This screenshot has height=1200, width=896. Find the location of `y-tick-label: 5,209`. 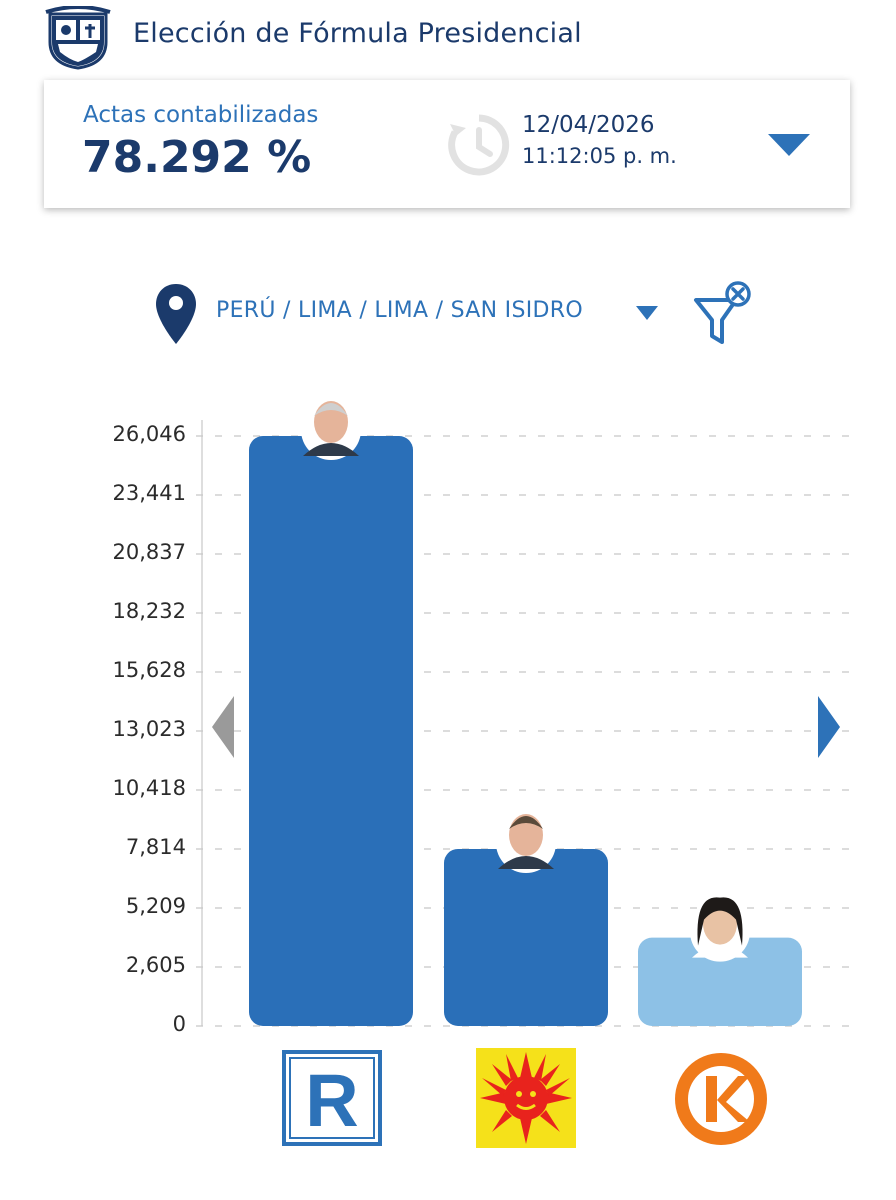

y-tick-label: 5,209 is located at coordinates (155, 906).